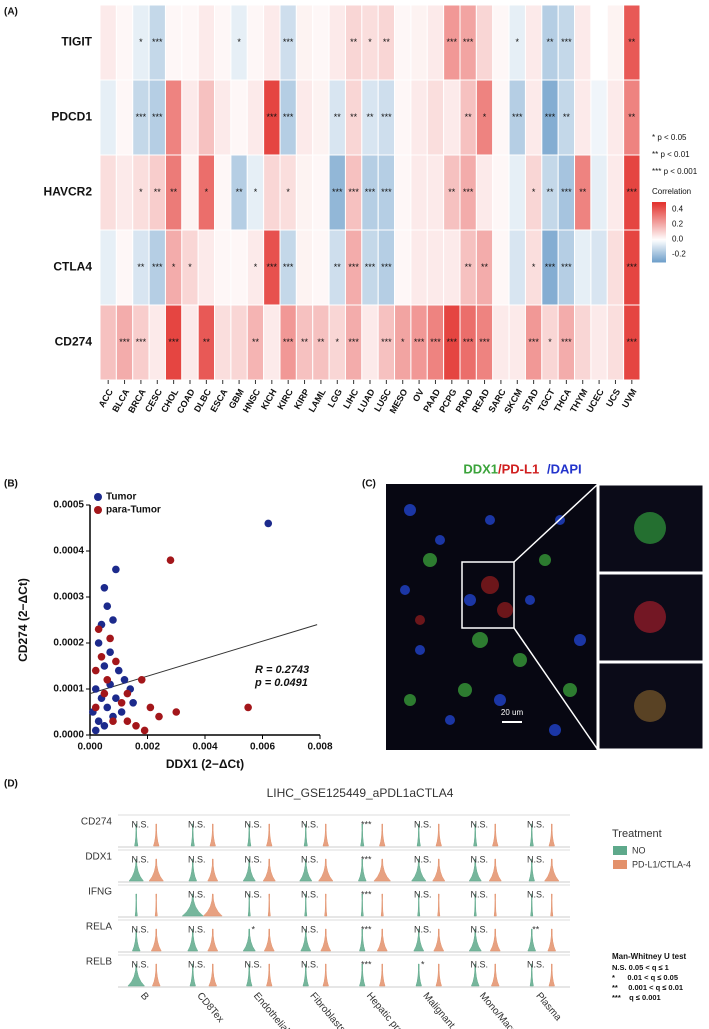 This screenshot has width=709, height=1029. What do you see at coordinates (100, 892) in the screenshot?
I see `row-label: IFNG` at bounding box center [100, 892].